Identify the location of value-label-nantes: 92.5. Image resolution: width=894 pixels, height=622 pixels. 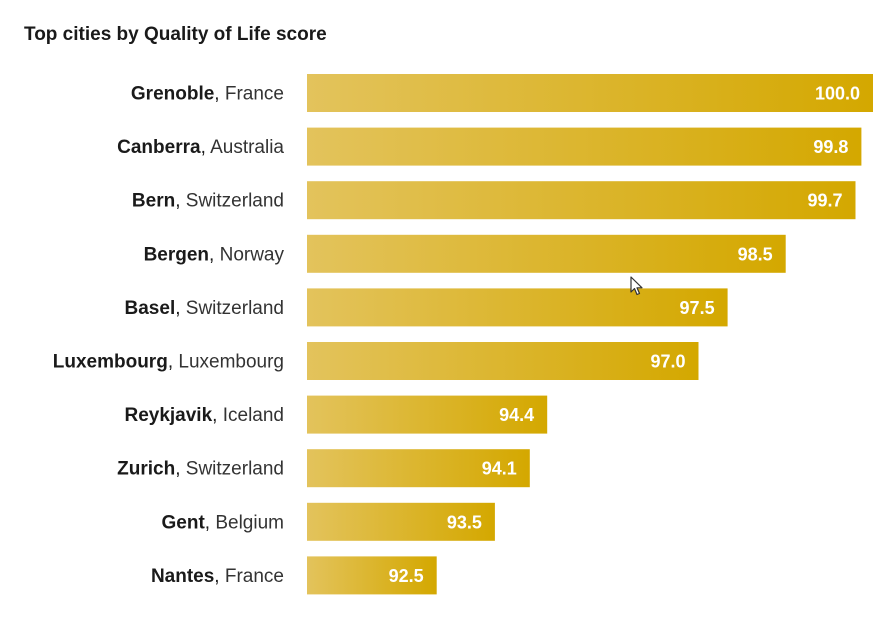
(406, 576).